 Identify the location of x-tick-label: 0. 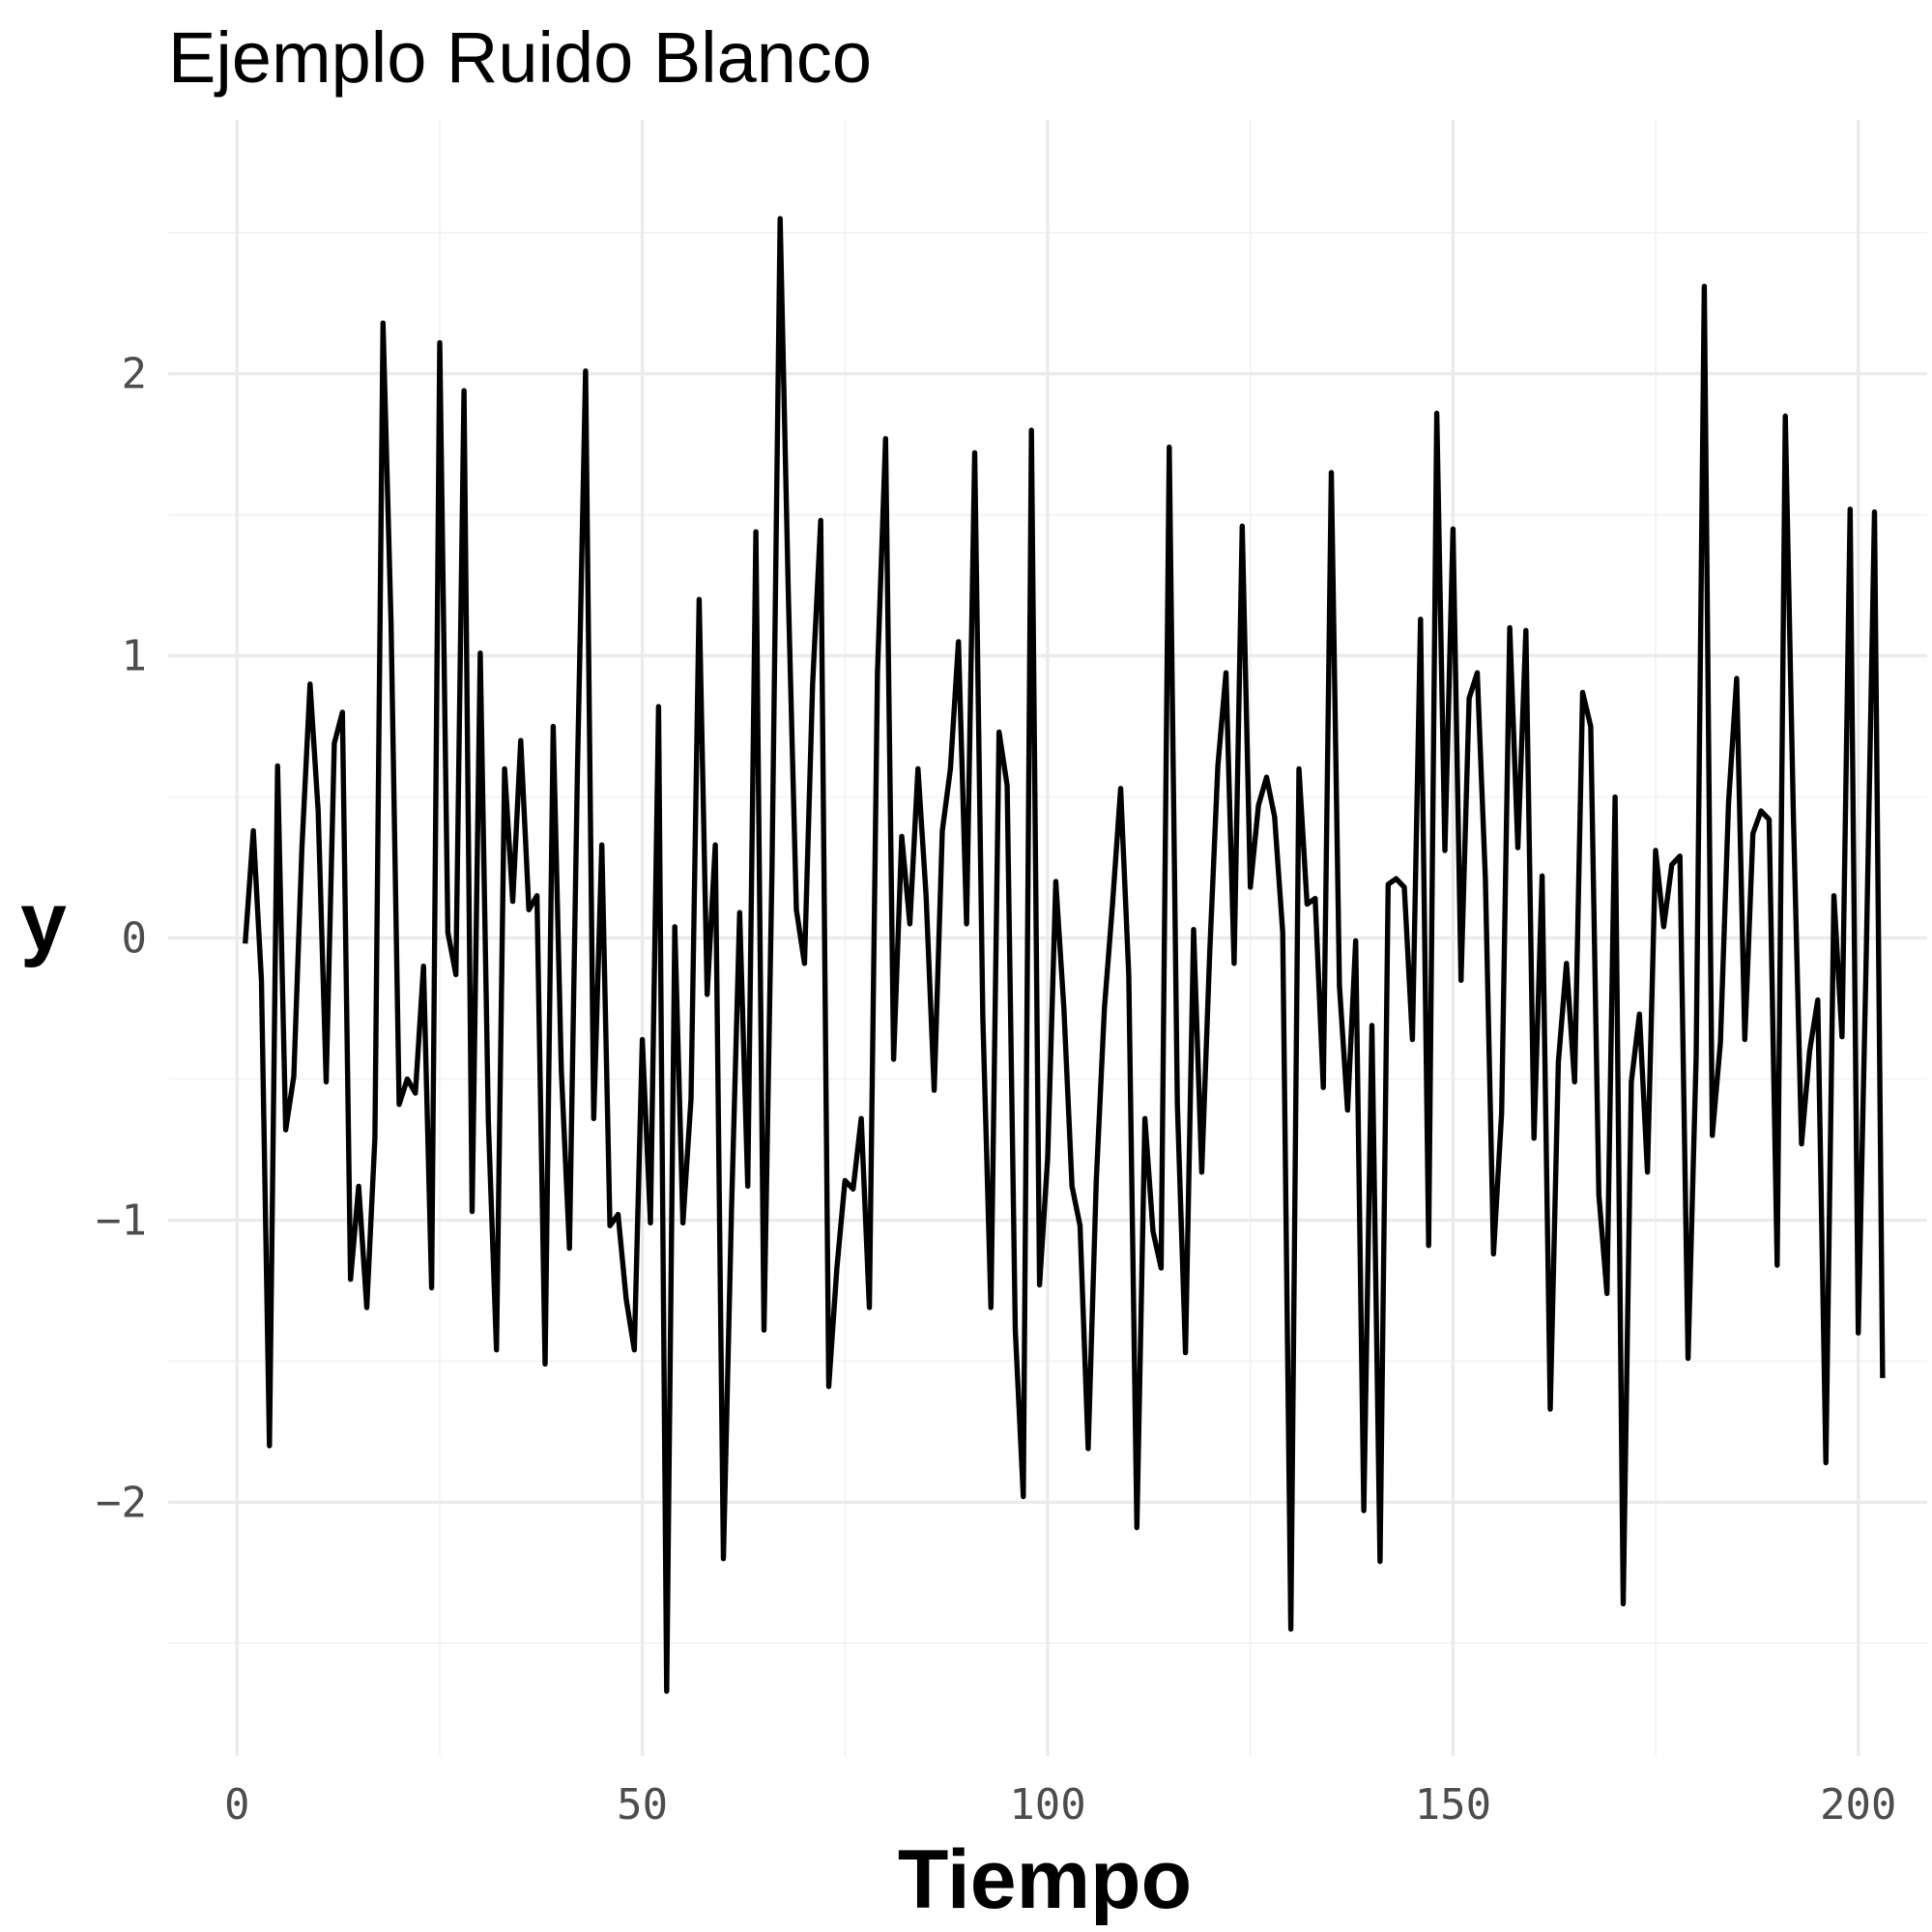
(237, 1805).